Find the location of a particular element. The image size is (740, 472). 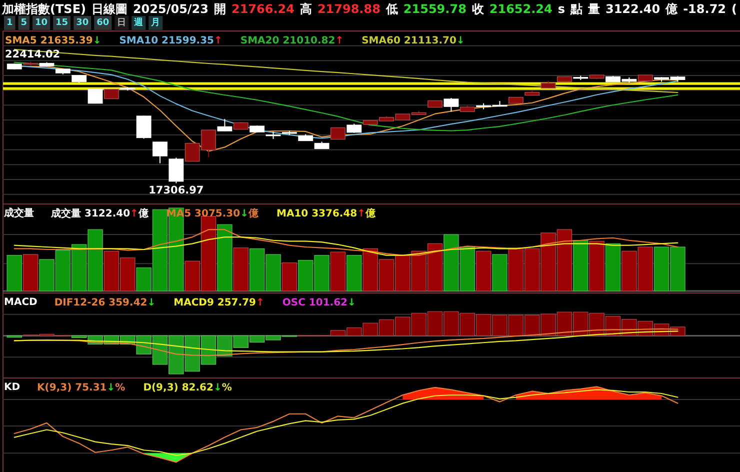

text: 1 5 10 15 30 60 日 週 月 is located at coordinates (83, 23).